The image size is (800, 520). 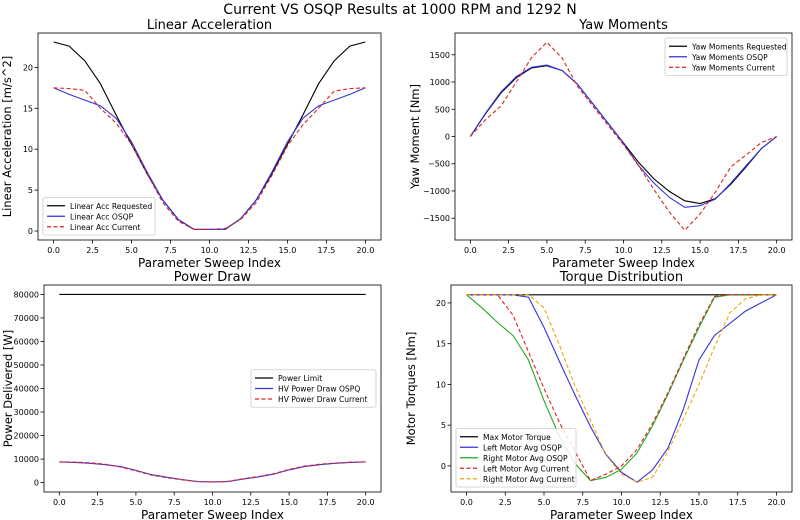 I want to click on legend-label: Right Motor Avg Current, so click(x=529, y=479).